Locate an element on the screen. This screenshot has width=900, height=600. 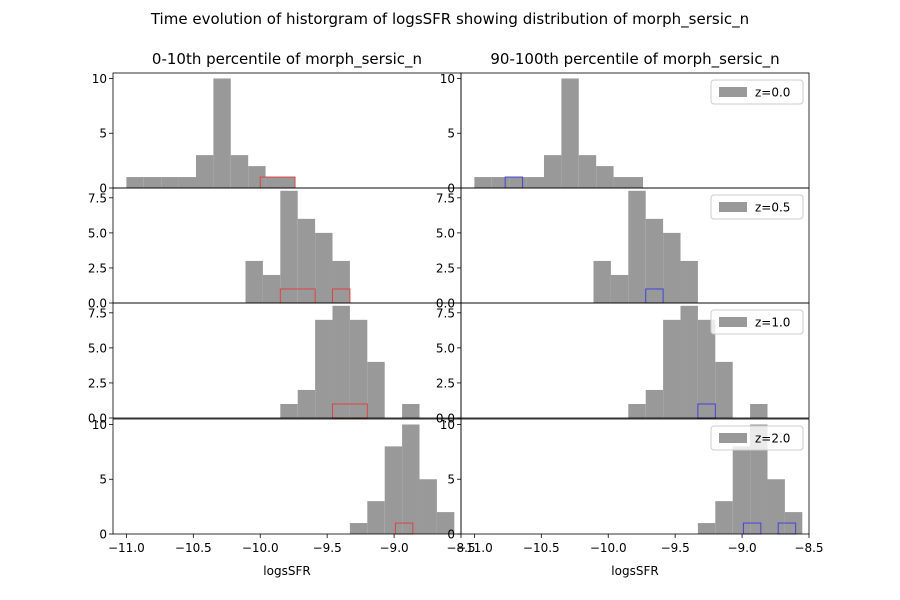
legend: z=0.5 is located at coordinates (757, 207).